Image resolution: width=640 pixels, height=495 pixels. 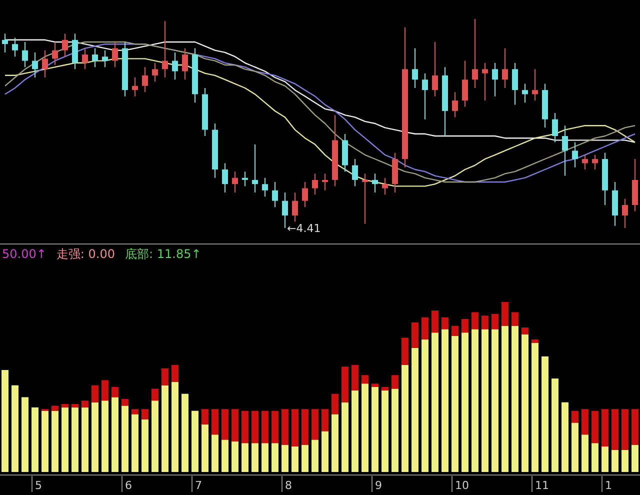 What do you see at coordinates (85, 254) in the screenshot?
I see `text: 走强: 0.00` at bounding box center [85, 254].